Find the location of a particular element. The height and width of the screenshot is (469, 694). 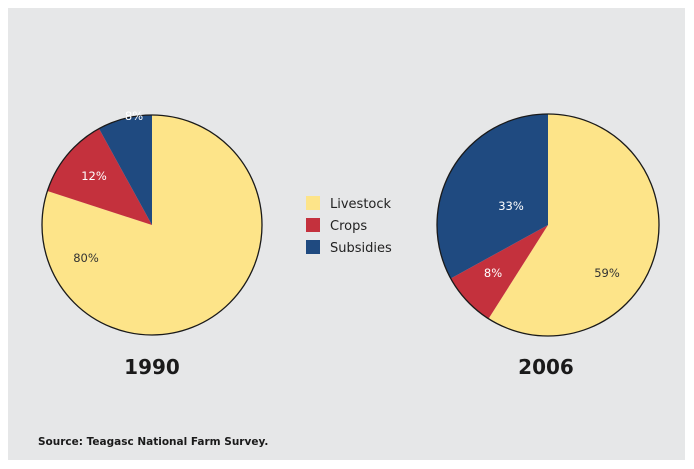

pie-slice-2006-livestock is located at coordinates (573, 225).